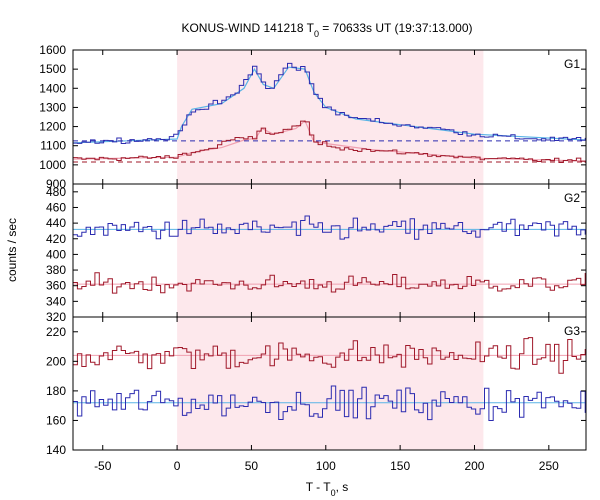  I want to click on panel-G2-y-tick-label: 480, so click(56, 192).